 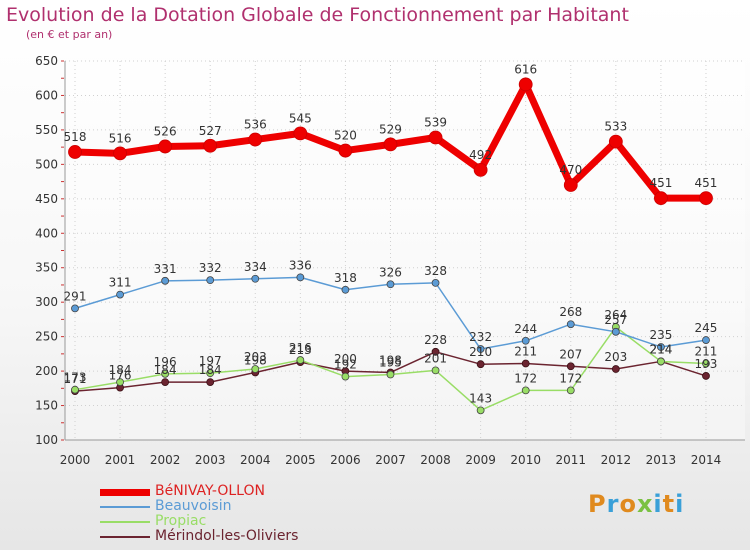 I want to click on data-label: 331, so click(x=165, y=269).